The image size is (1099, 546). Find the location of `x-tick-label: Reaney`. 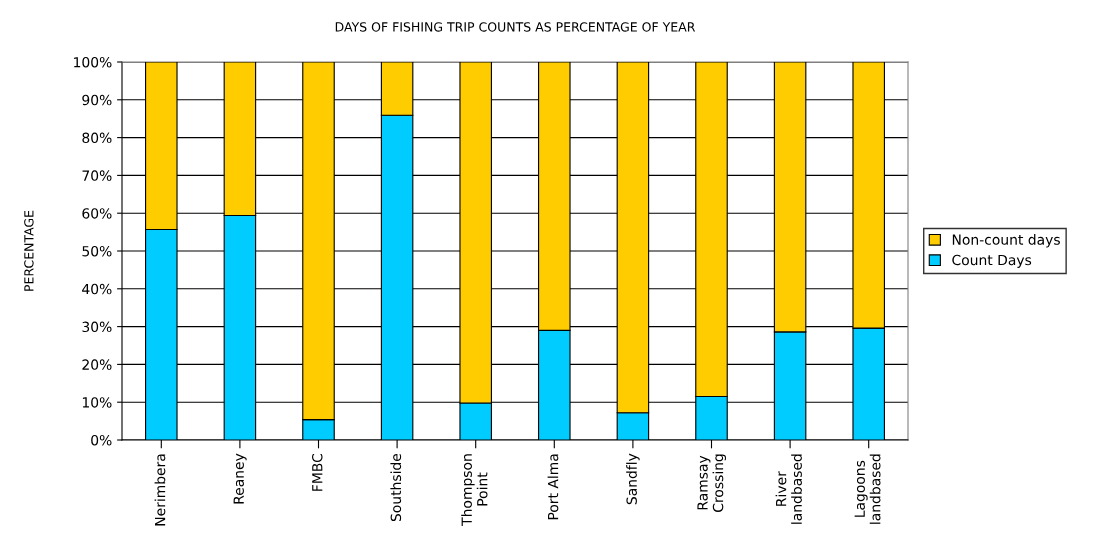

x-tick-label: Reaney is located at coordinates (240, 478).